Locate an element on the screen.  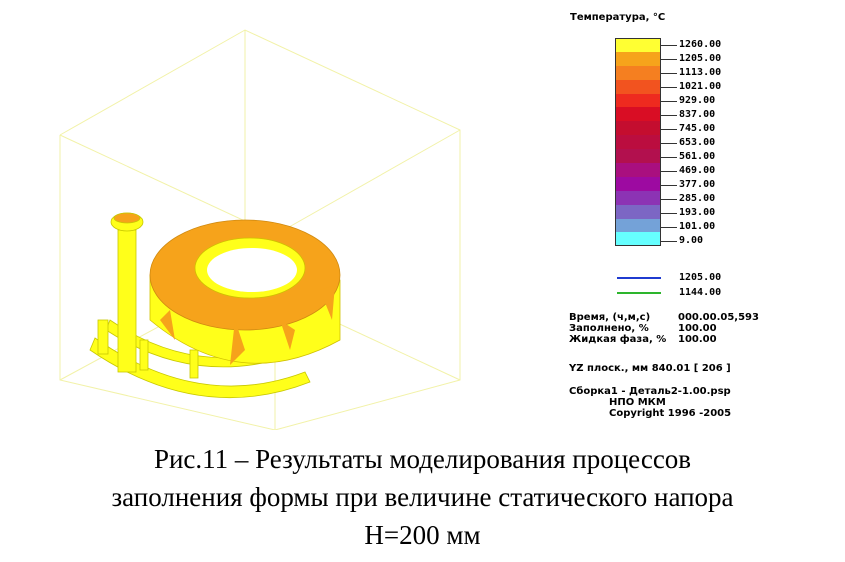
scale-tick-label: 1205.00 is located at coordinates (700, 58).